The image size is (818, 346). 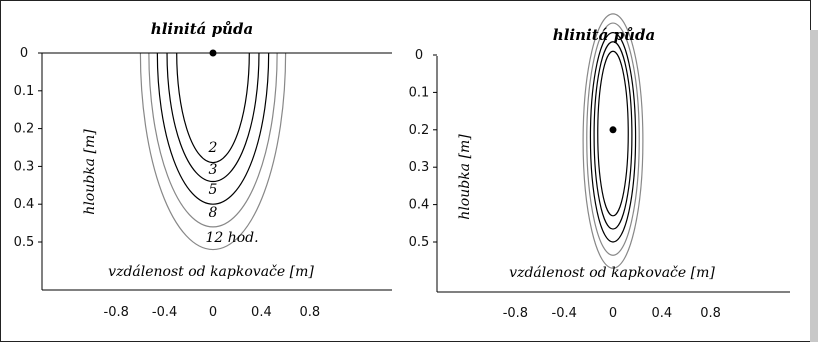 I want to click on chart-title-left: hlinitá půda, so click(x=202, y=29).